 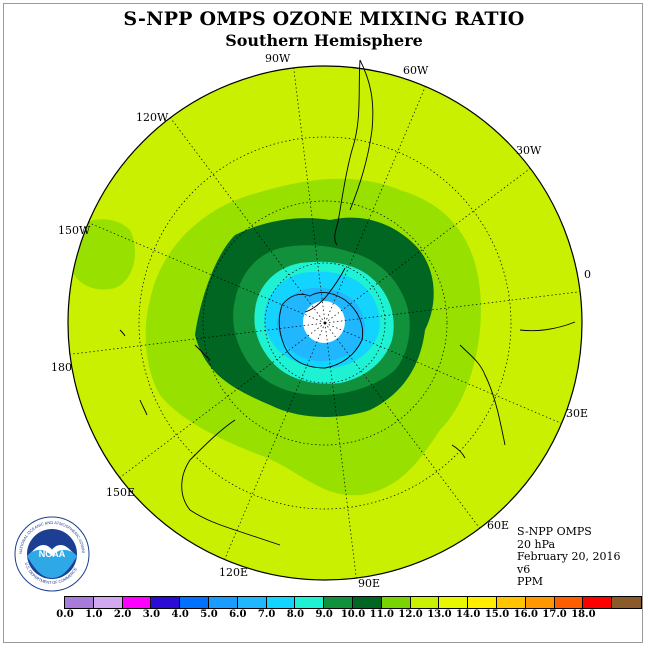 I want to click on colorbar-tick-label: 0.0, so click(x=65, y=614).